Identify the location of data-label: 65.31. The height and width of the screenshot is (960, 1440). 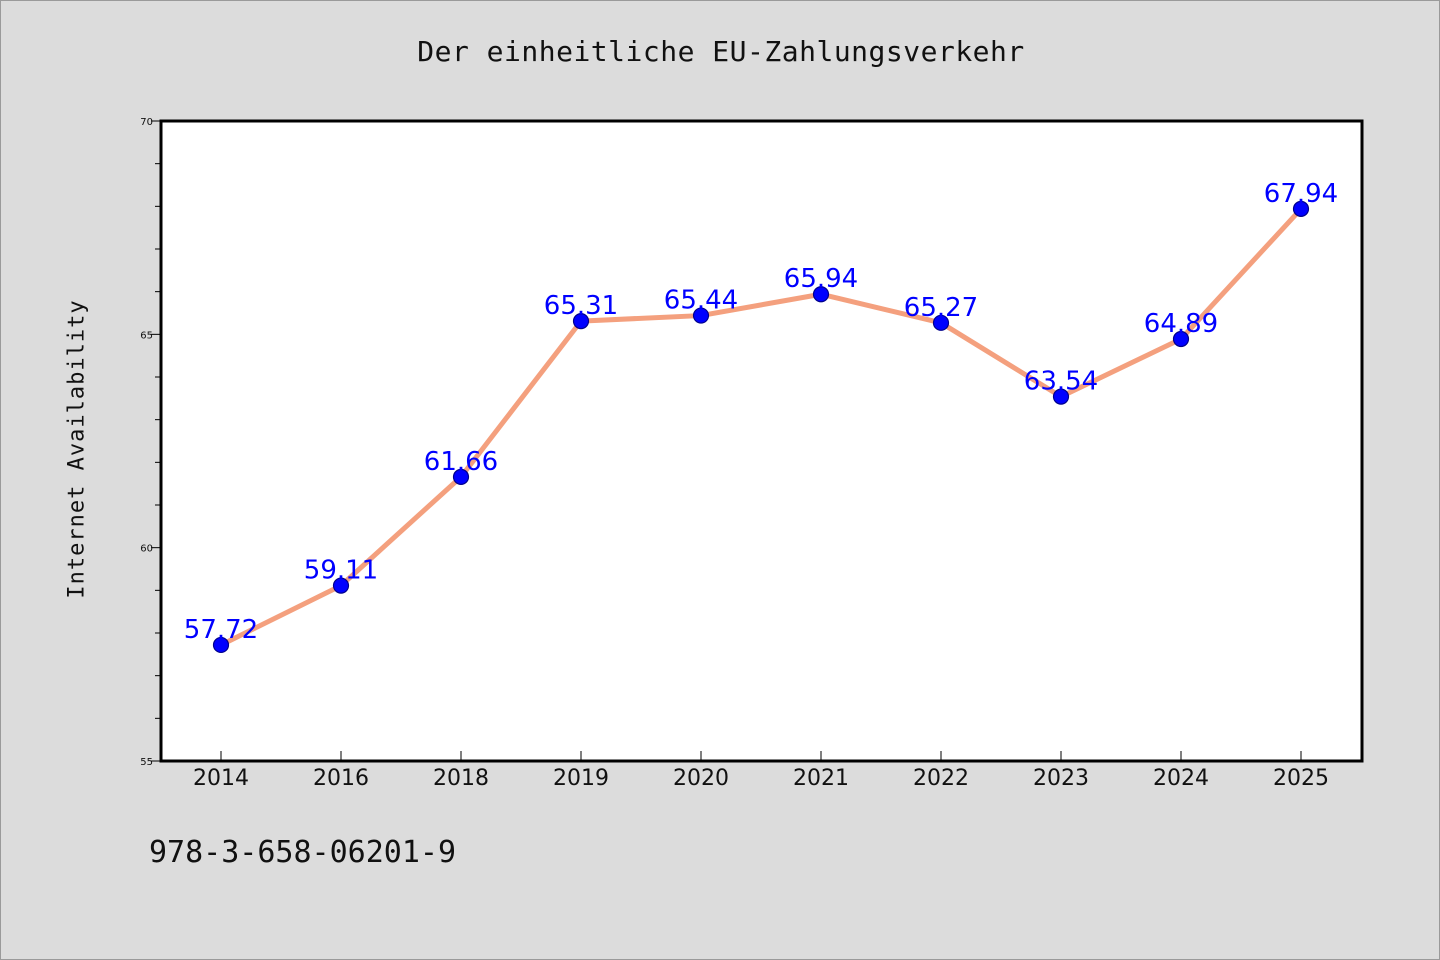
(581, 306).